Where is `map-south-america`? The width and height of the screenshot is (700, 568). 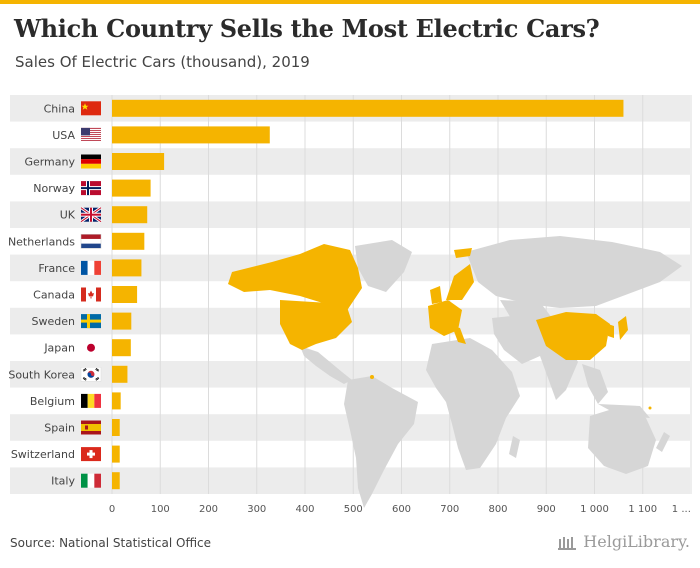
map-south-america is located at coordinates (381, 442).